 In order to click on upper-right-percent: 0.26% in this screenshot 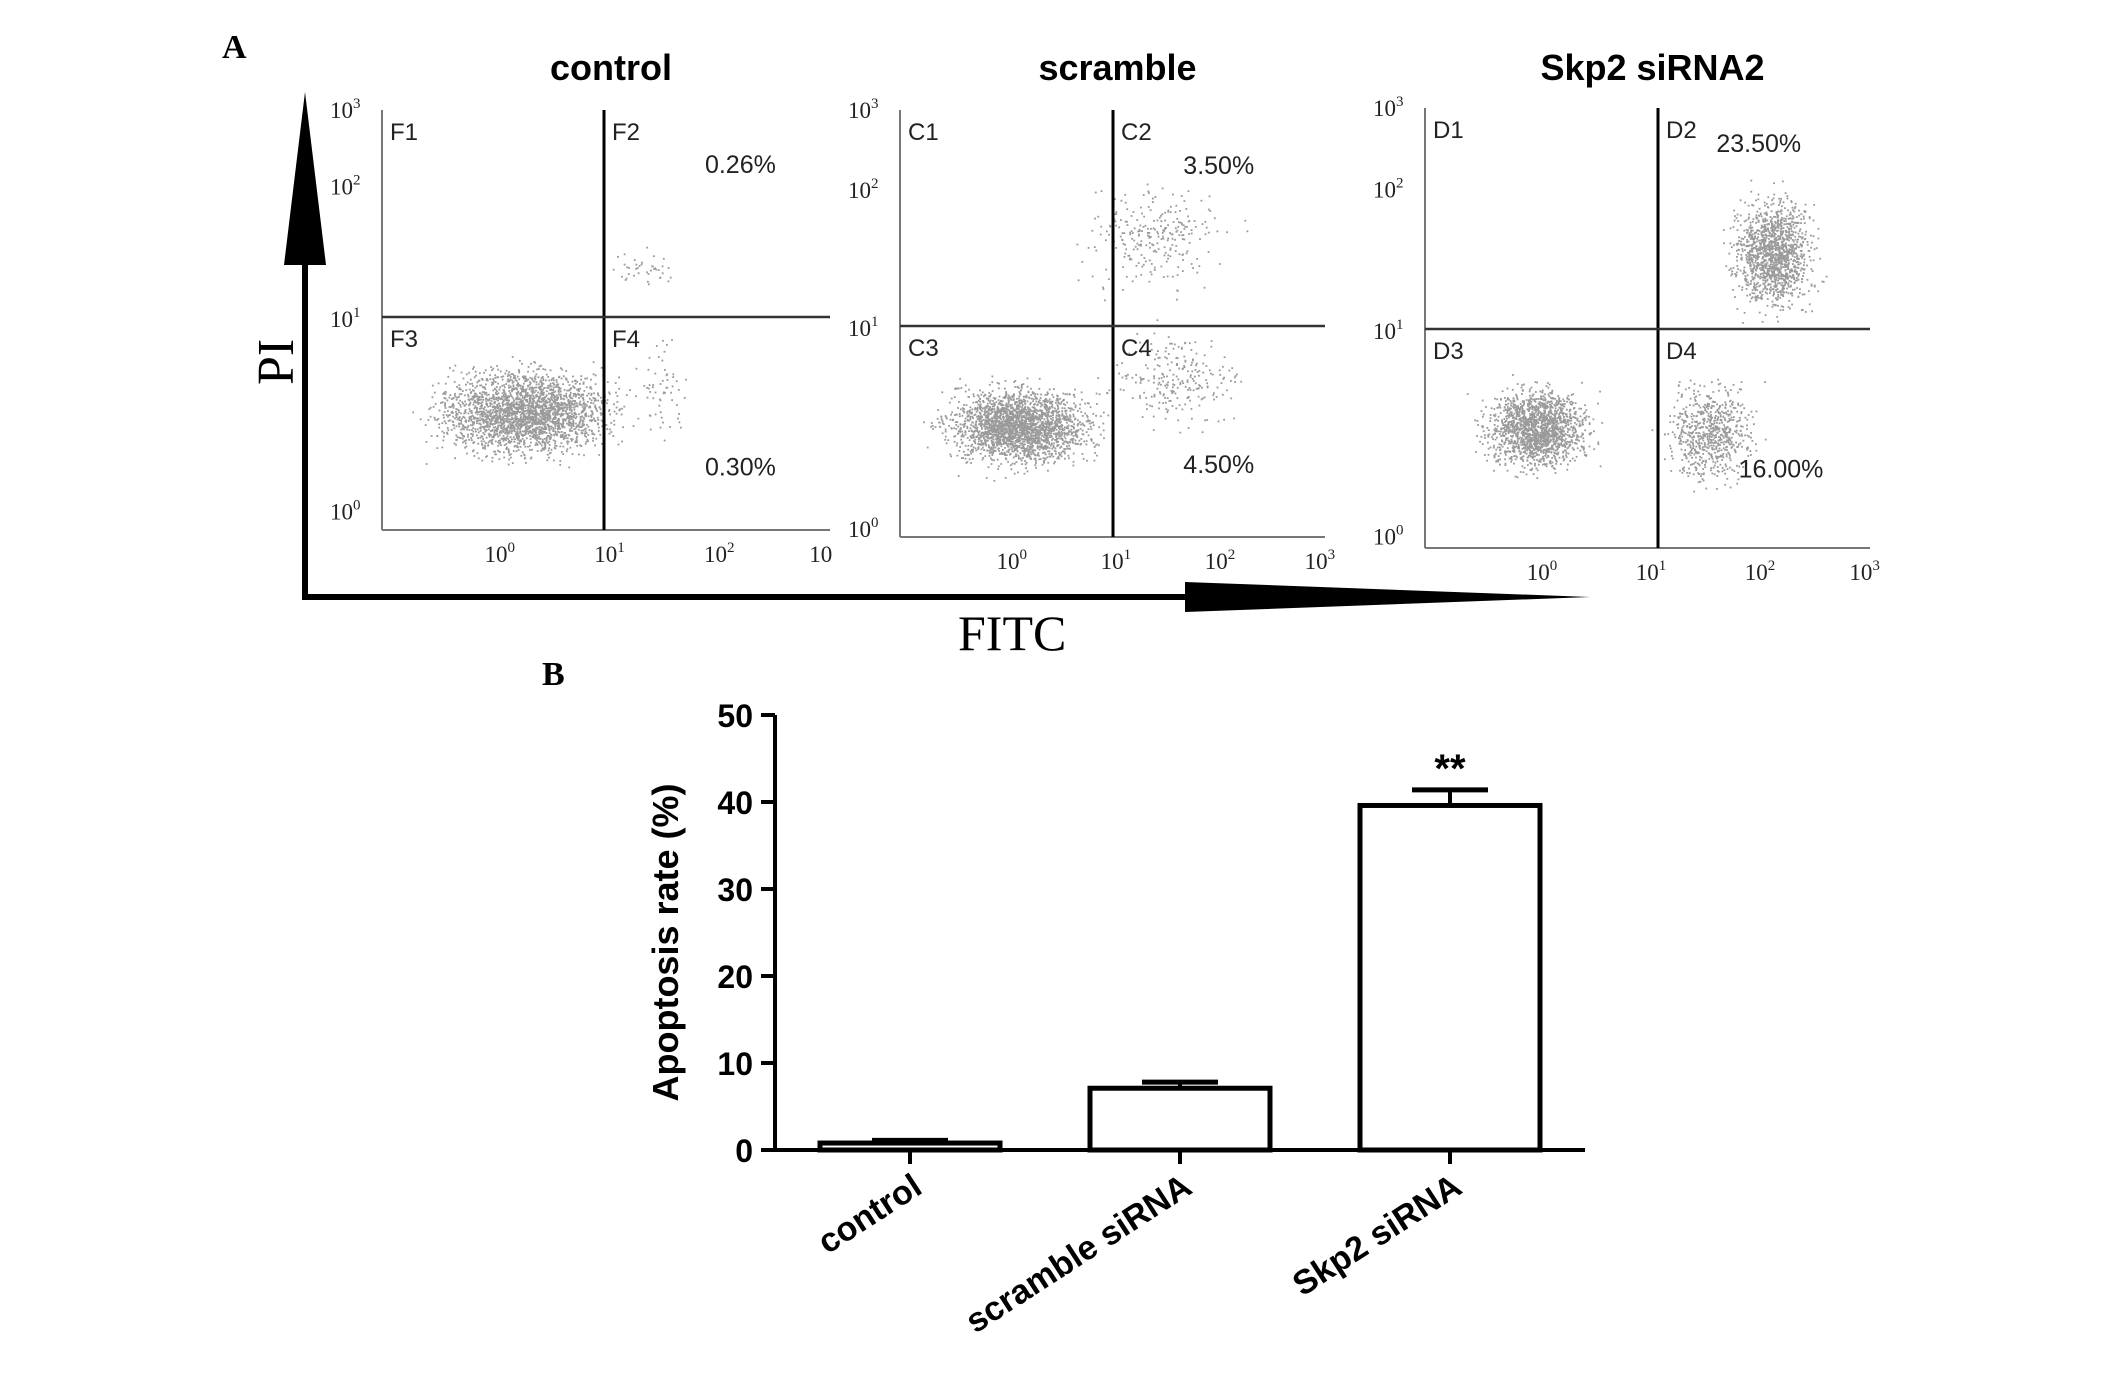, I will do `click(740, 165)`.